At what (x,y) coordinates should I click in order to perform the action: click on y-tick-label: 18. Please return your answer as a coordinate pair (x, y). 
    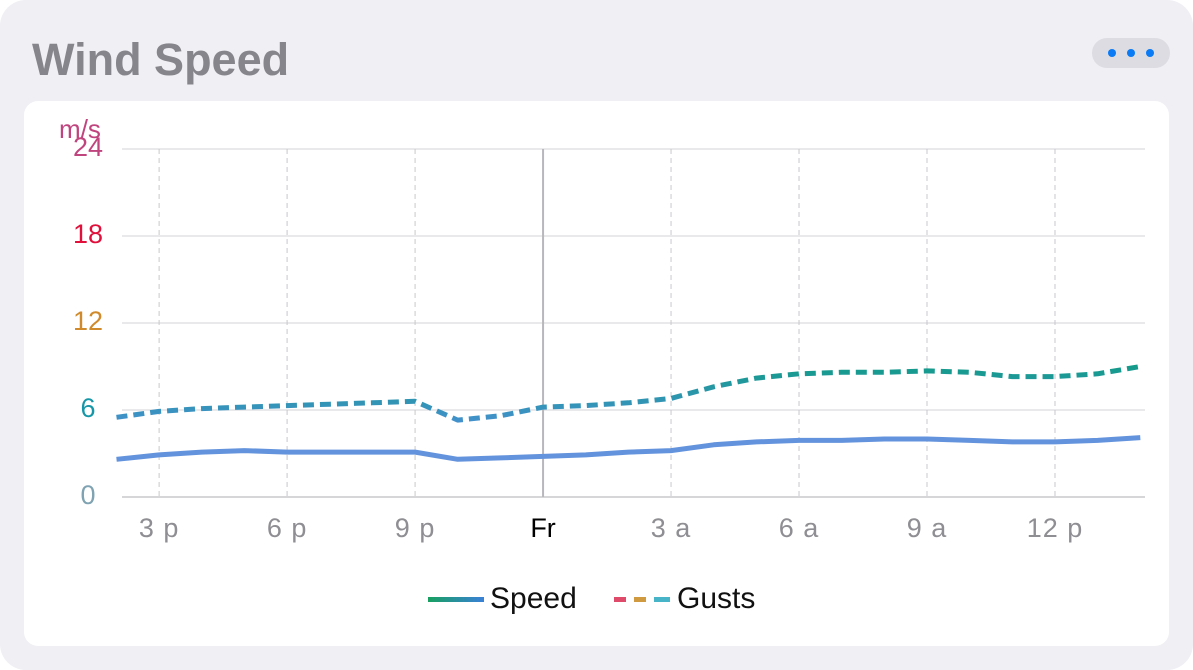
    Looking at the image, I should click on (88, 234).